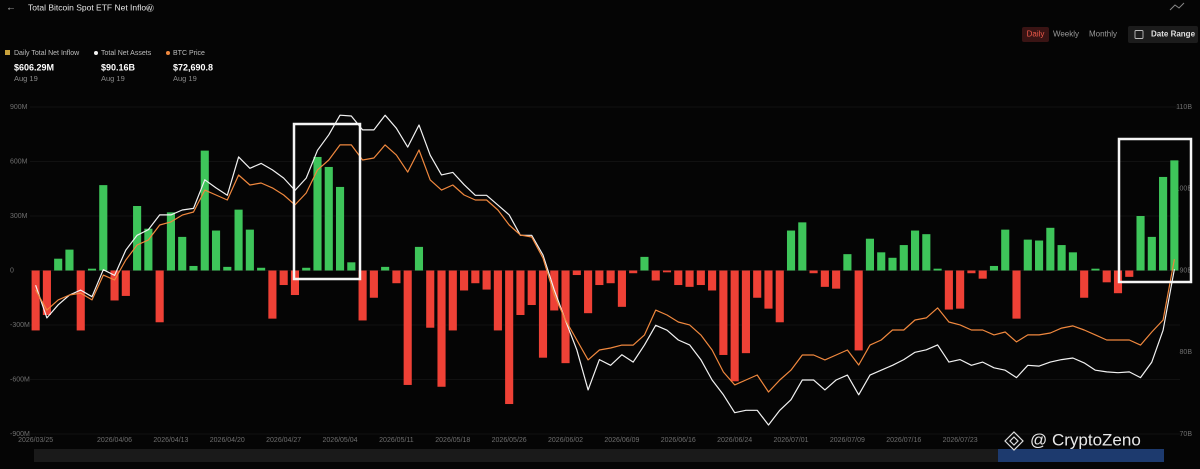 This screenshot has height=469, width=1200. What do you see at coordinates (34, 67) in the screenshot?
I see `readout-value: $606.29M` at bounding box center [34, 67].